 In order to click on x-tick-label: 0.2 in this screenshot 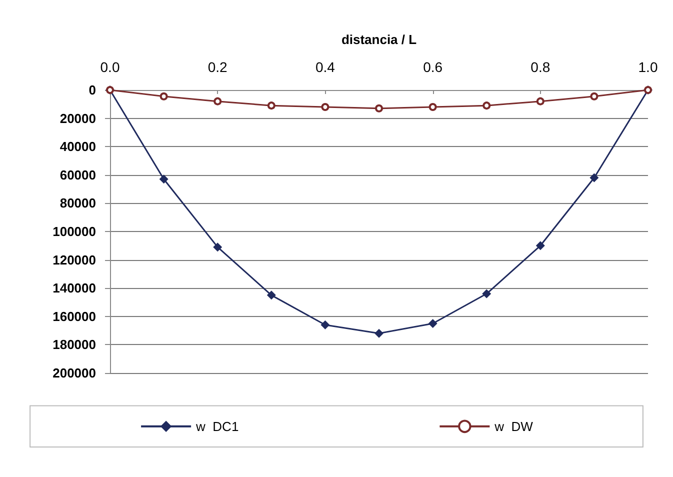, I will do `click(218, 67)`.